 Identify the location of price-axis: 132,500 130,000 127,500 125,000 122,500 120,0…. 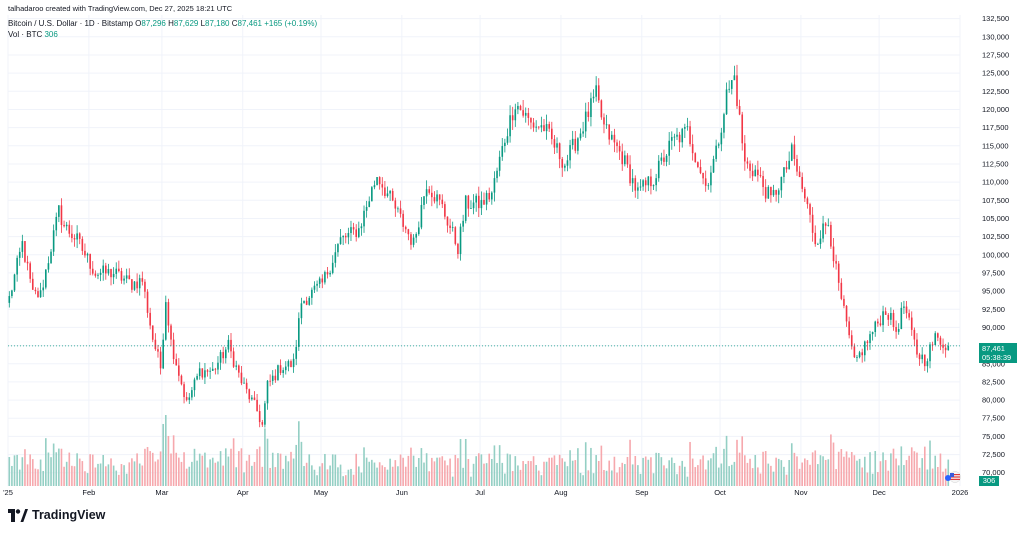
(995, 245).